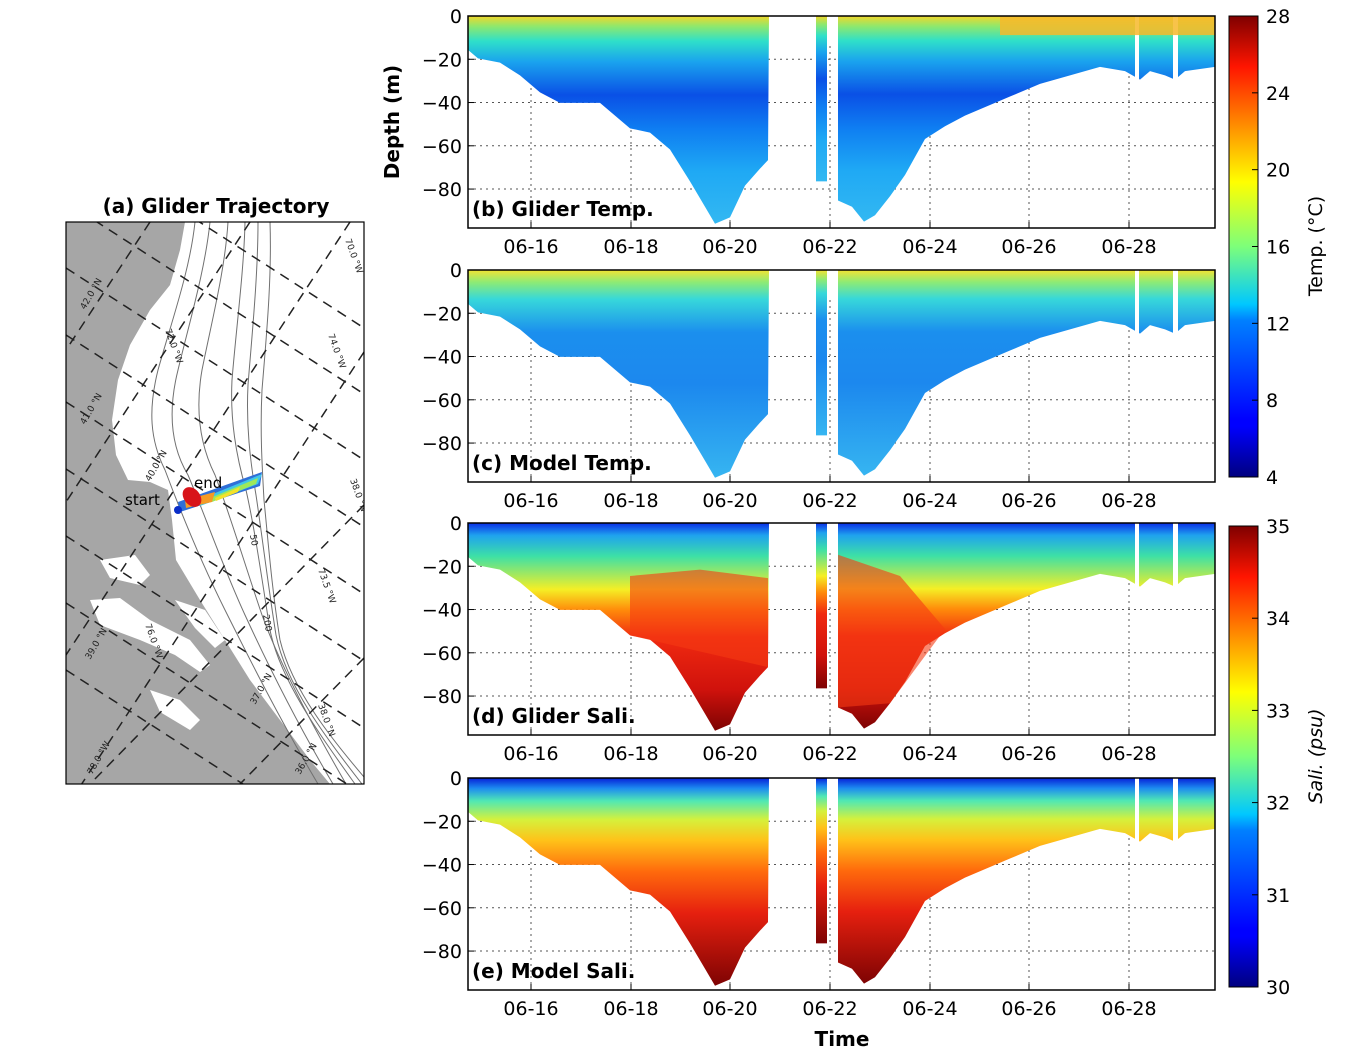 The image size is (1366, 1063). What do you see at coordinates (554, 716) in the screenshot?
I see `panel-label: (d) Glider Sali.` at bounding box center [554, 716].